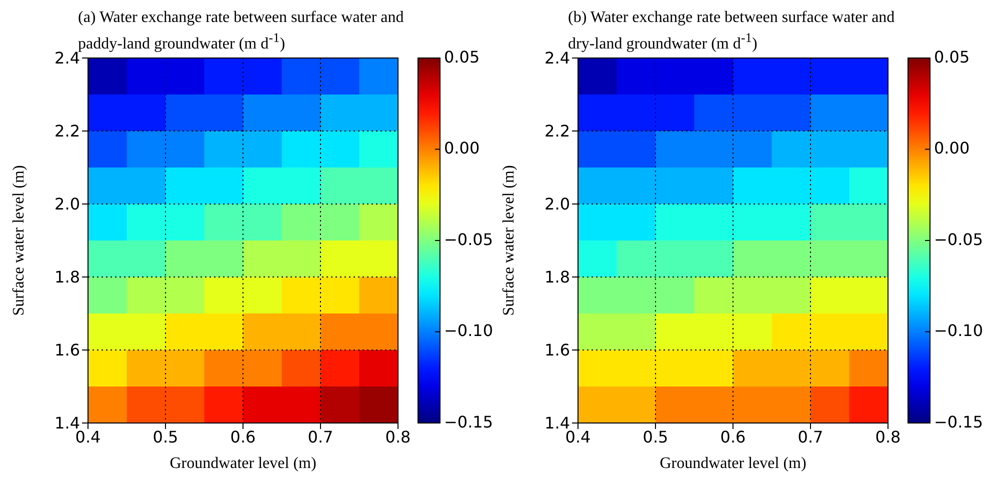 This screenshot has width=993, height=488. Describe the element at coordinates (241, 30) in the screenshot. I see `chart-title: (a) Water exchange rate between surface water and paddy-land groundwater (m d$^{-1}$)` at that location.